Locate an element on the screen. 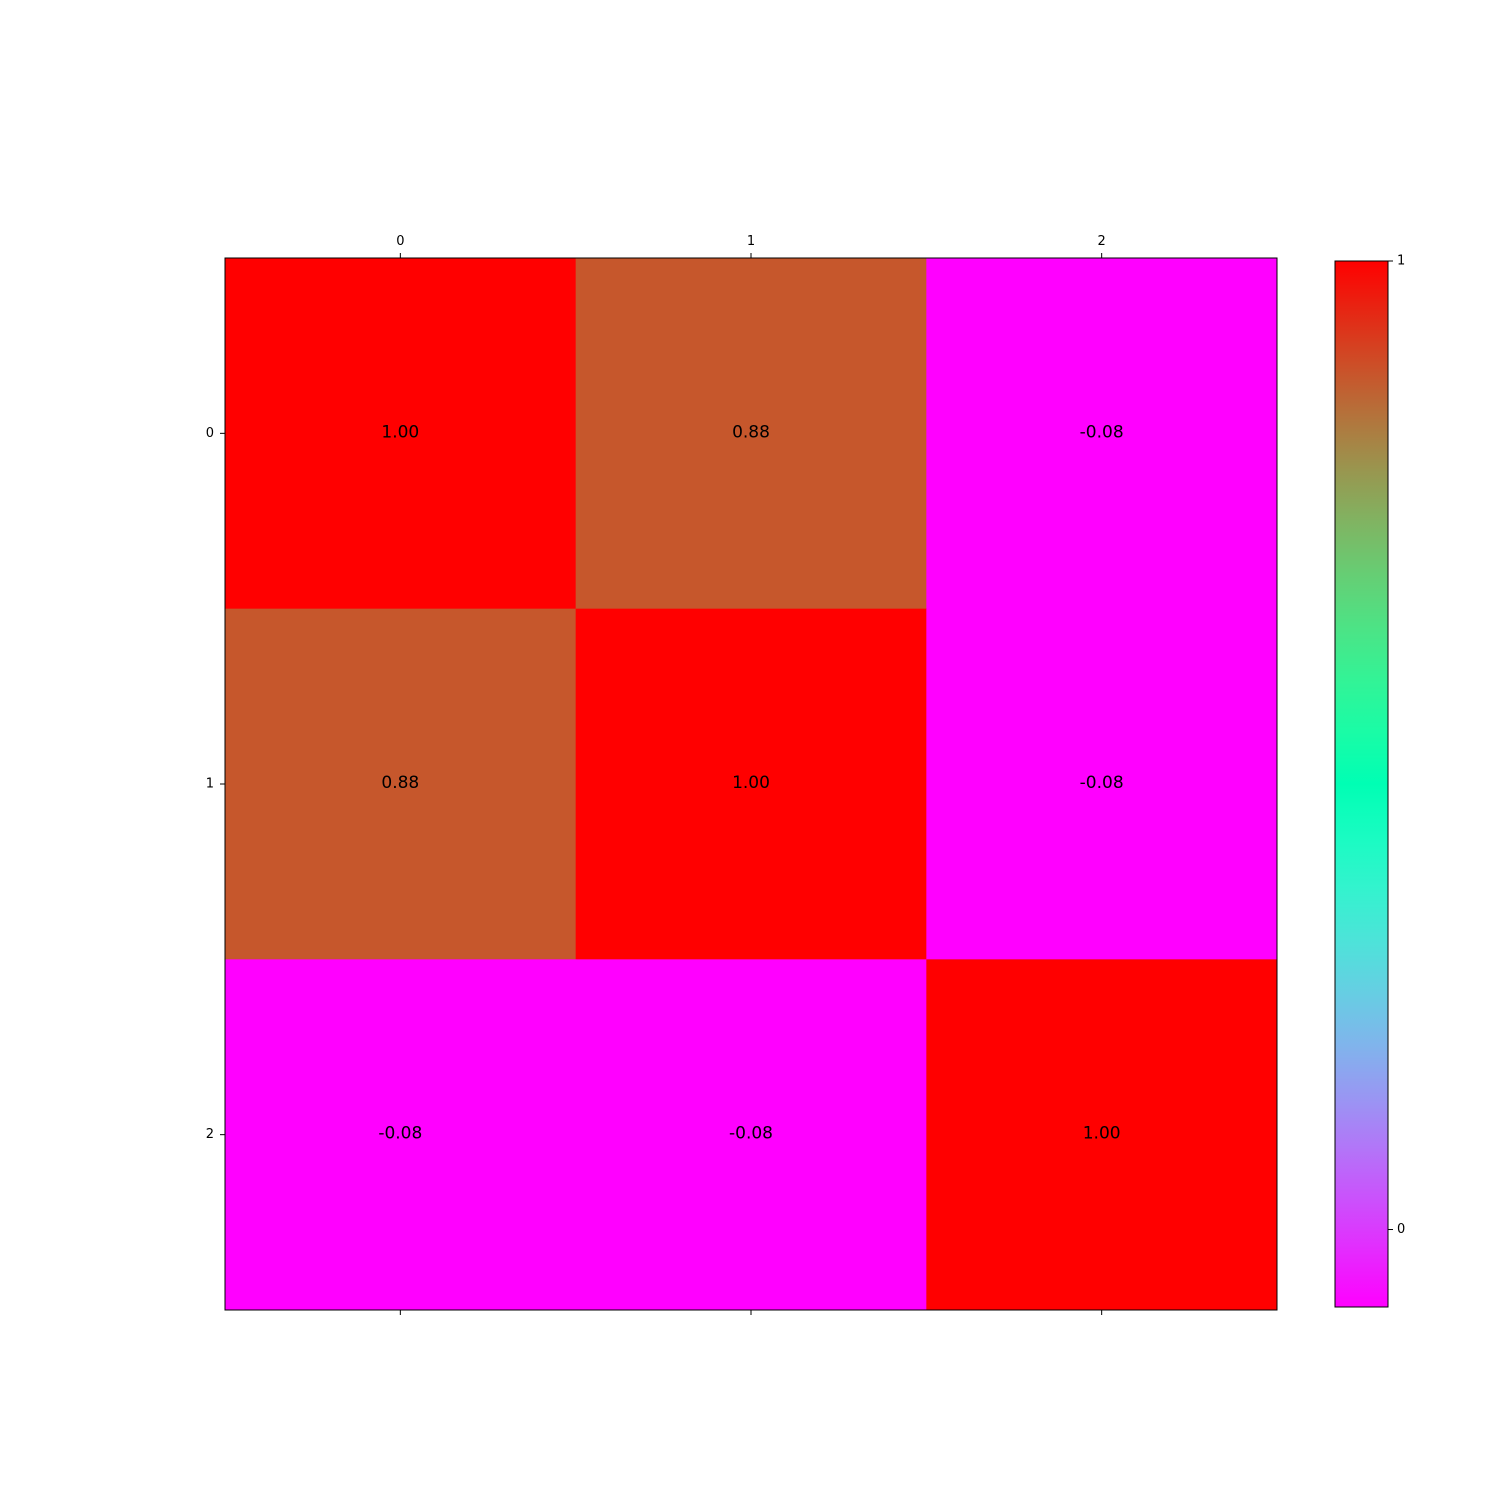 This screenshot has height=1500, width=1500. cell-label-r1-c1: 1.00 is located at coordinates (751, 783).